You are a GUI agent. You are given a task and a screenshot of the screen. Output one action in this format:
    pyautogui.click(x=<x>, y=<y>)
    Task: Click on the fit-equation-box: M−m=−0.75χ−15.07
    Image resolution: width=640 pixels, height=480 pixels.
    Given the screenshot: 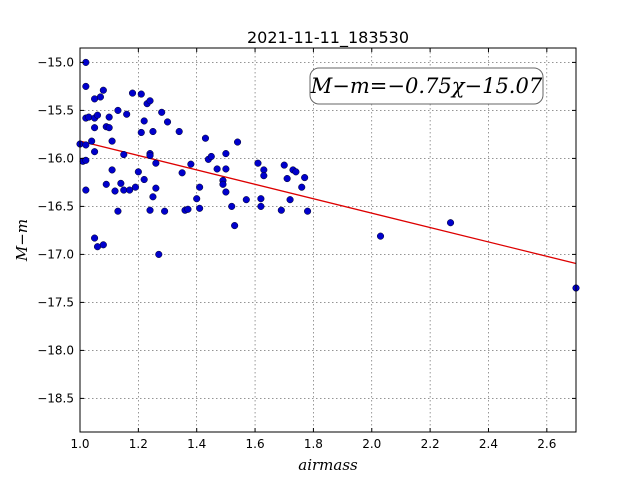 What is the action you would take?
    pyautogui.click(x=426, y=86)
    